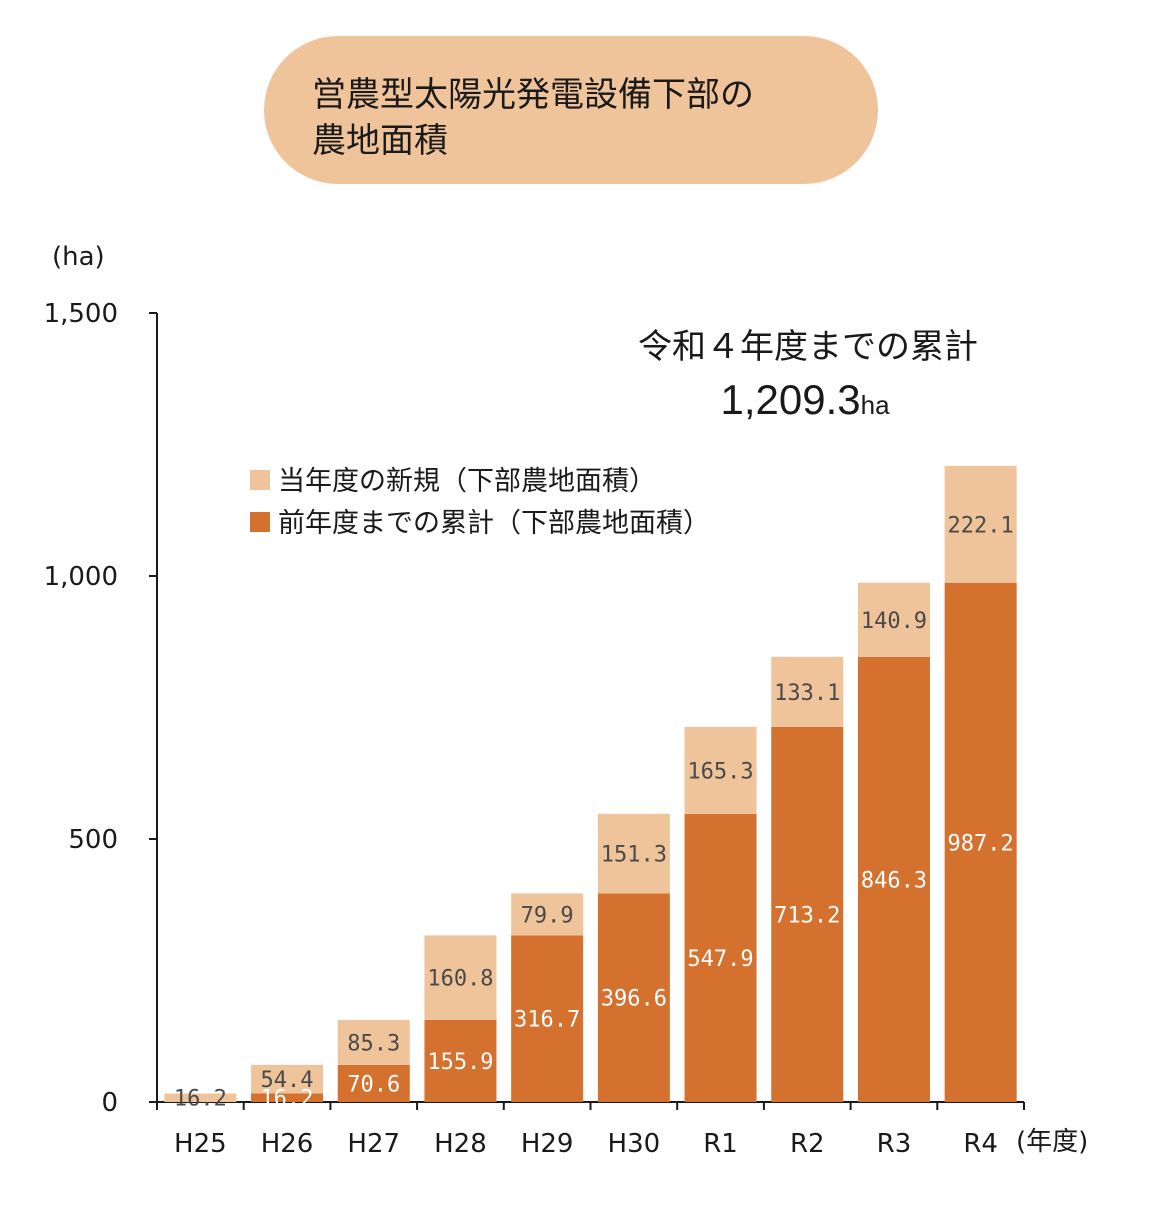 The height and width of the screenshot is (1214, 1159). I want to click on x-category-label: H30, so click(634, 1144).